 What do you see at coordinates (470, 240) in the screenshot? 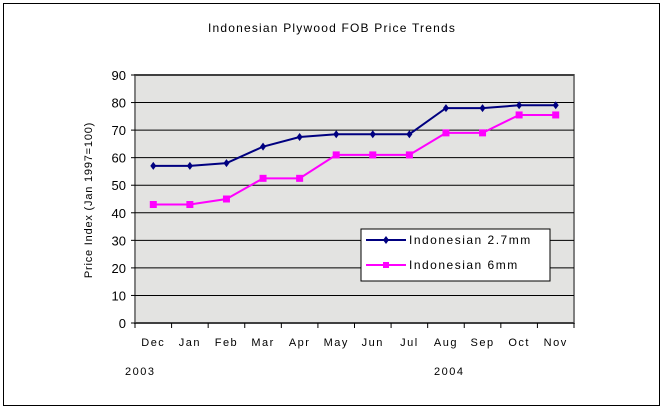
I see `legend-label-0: Indonesian 2.7mm` at bounding box center [470, 240].